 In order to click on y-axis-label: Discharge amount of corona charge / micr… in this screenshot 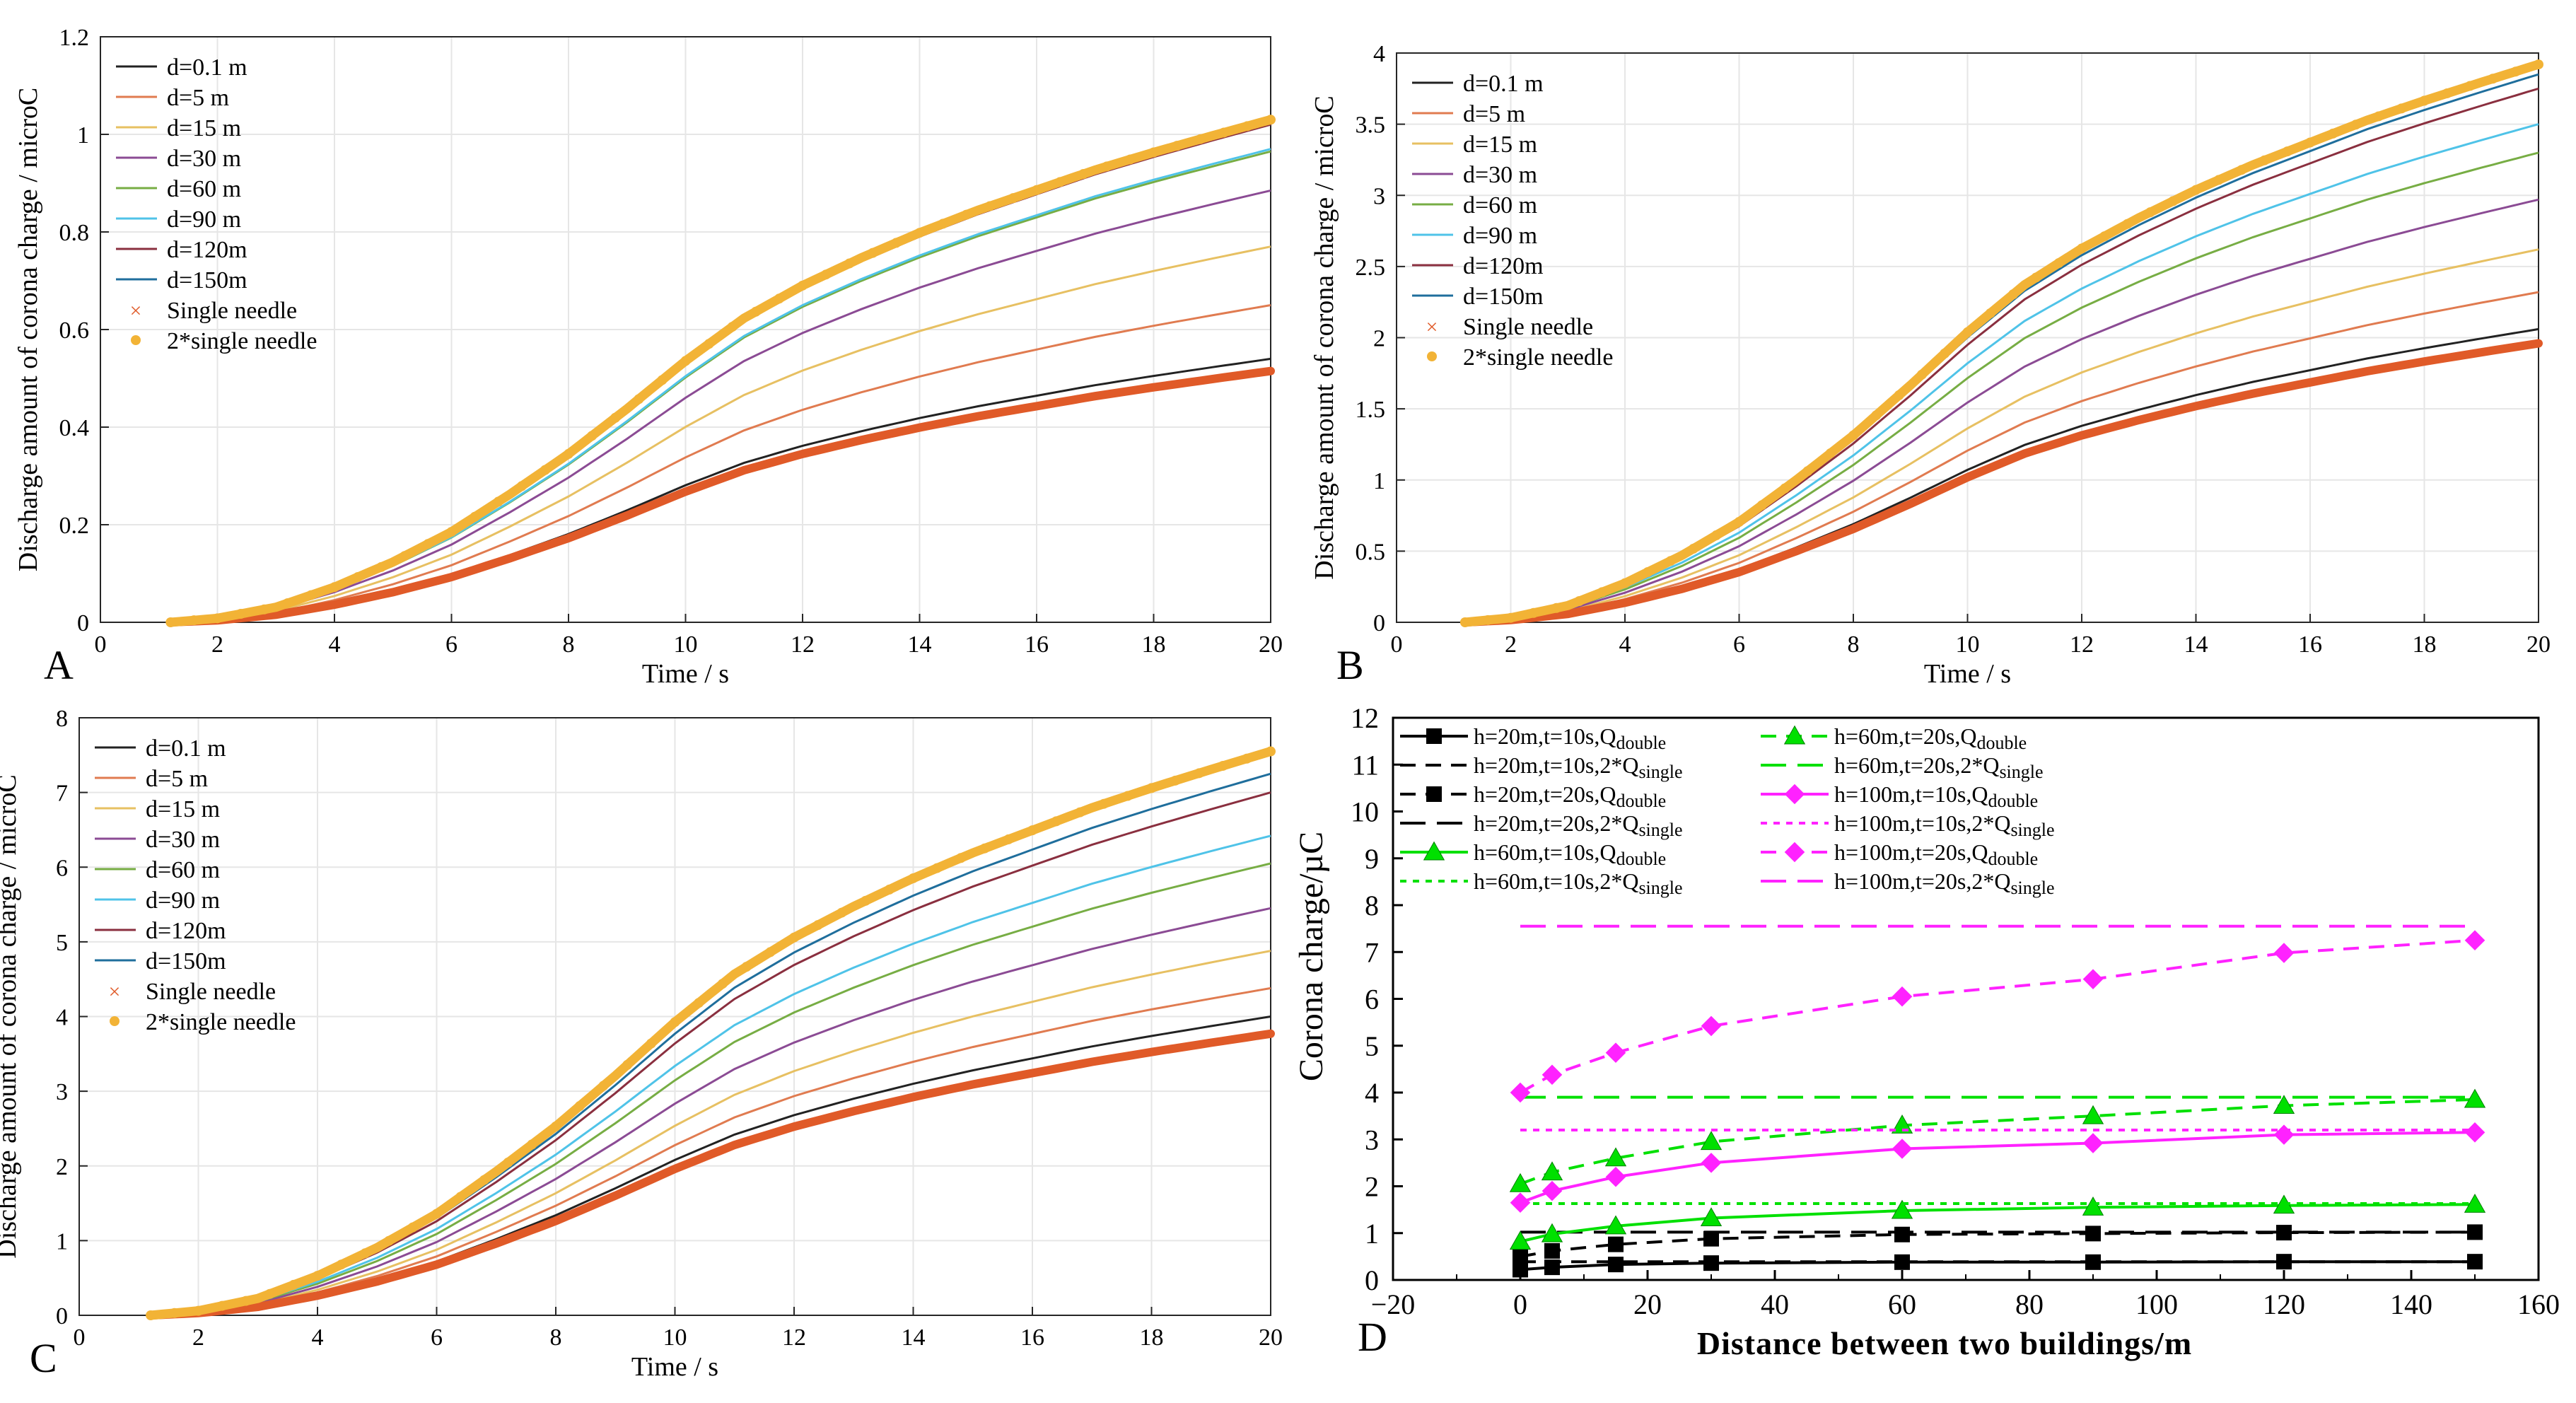, I will do `click(11, 1016)`.